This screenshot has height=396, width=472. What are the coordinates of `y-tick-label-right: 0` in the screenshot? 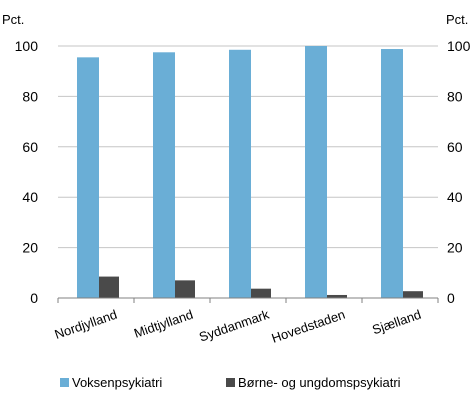 It's located at (451, 298).